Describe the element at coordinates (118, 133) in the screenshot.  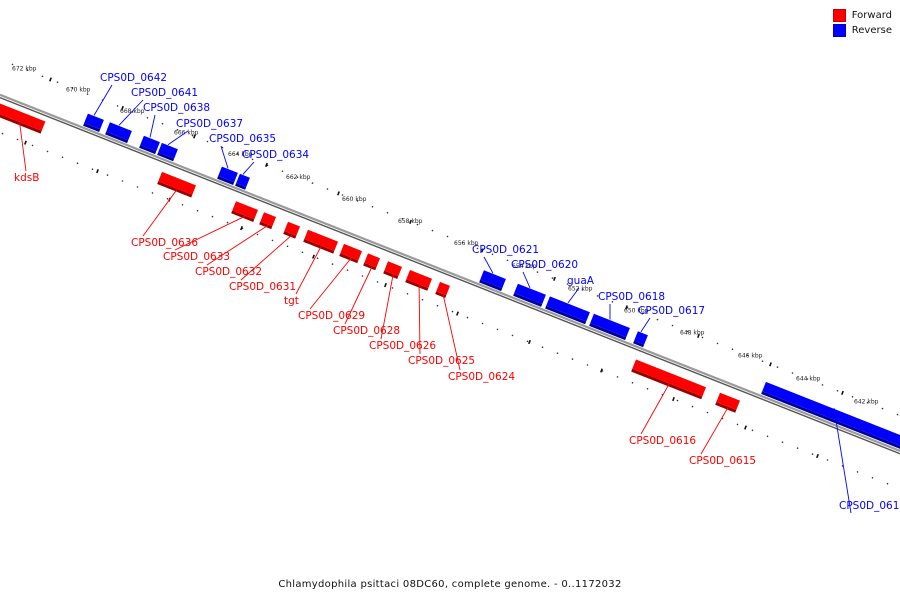
I see `gene-cps0d_0641-glyph` at that location.